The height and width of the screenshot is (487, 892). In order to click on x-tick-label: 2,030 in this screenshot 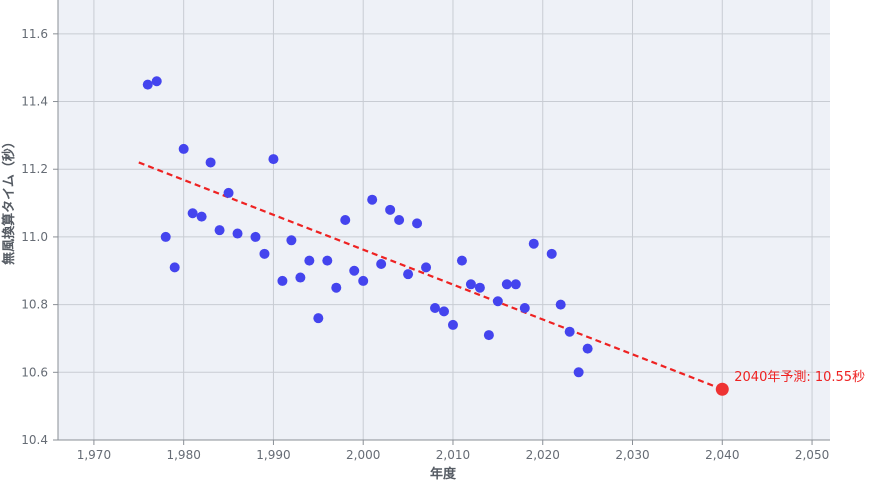, I will do `click(632, 455)`.